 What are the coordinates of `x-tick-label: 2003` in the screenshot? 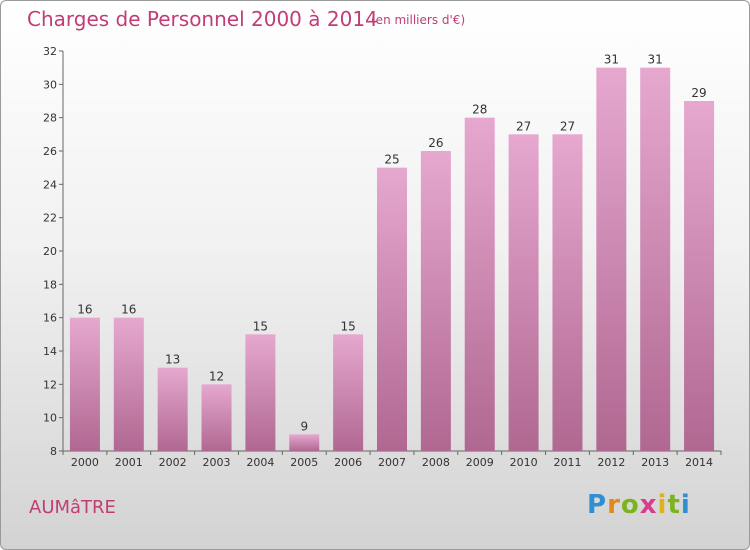 It's located at (217, 462).